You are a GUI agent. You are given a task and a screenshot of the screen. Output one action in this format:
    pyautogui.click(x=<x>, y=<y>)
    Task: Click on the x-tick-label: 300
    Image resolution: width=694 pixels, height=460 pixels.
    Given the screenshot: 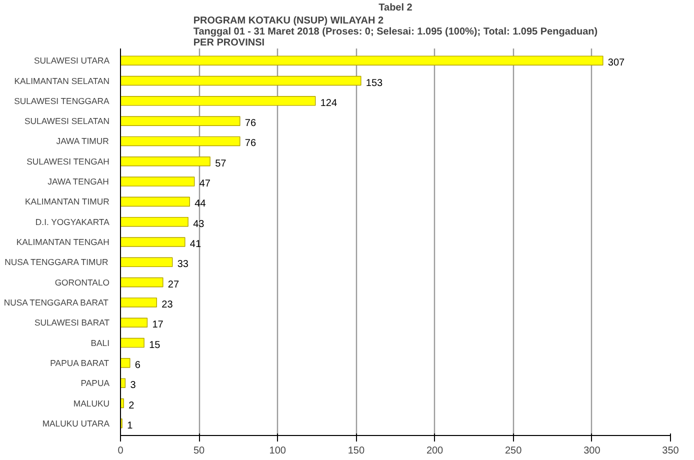 What is the action you would take?
    pyautogui.click(x=592, y=451)
    